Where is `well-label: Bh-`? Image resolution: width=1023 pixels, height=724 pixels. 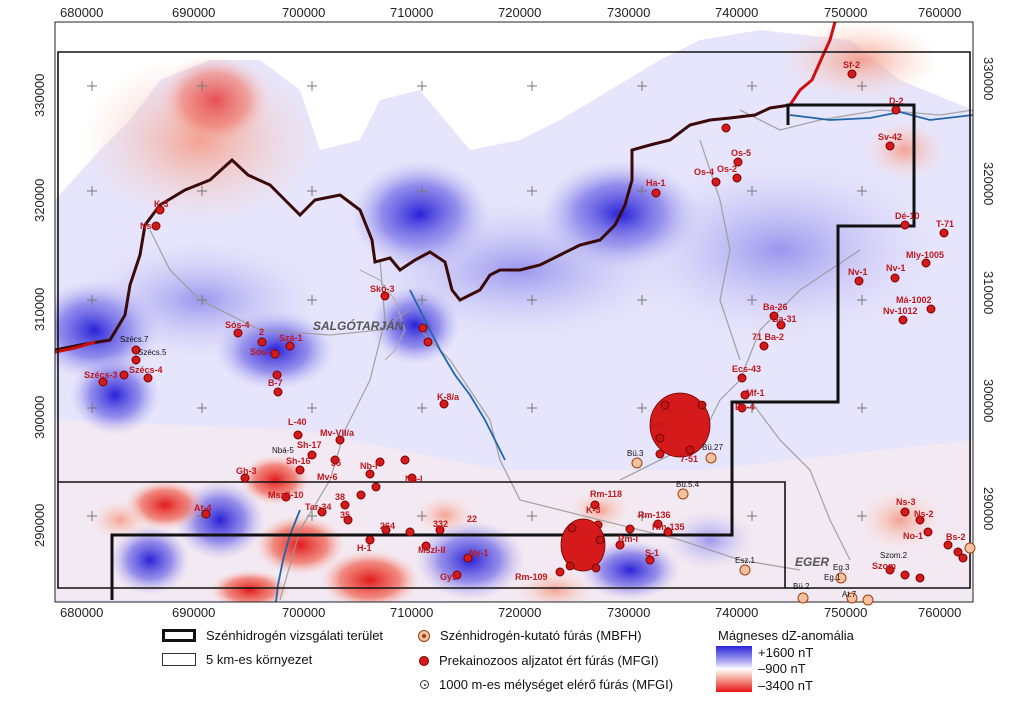 well-label: Bh- is located at coordinates (659, 425).